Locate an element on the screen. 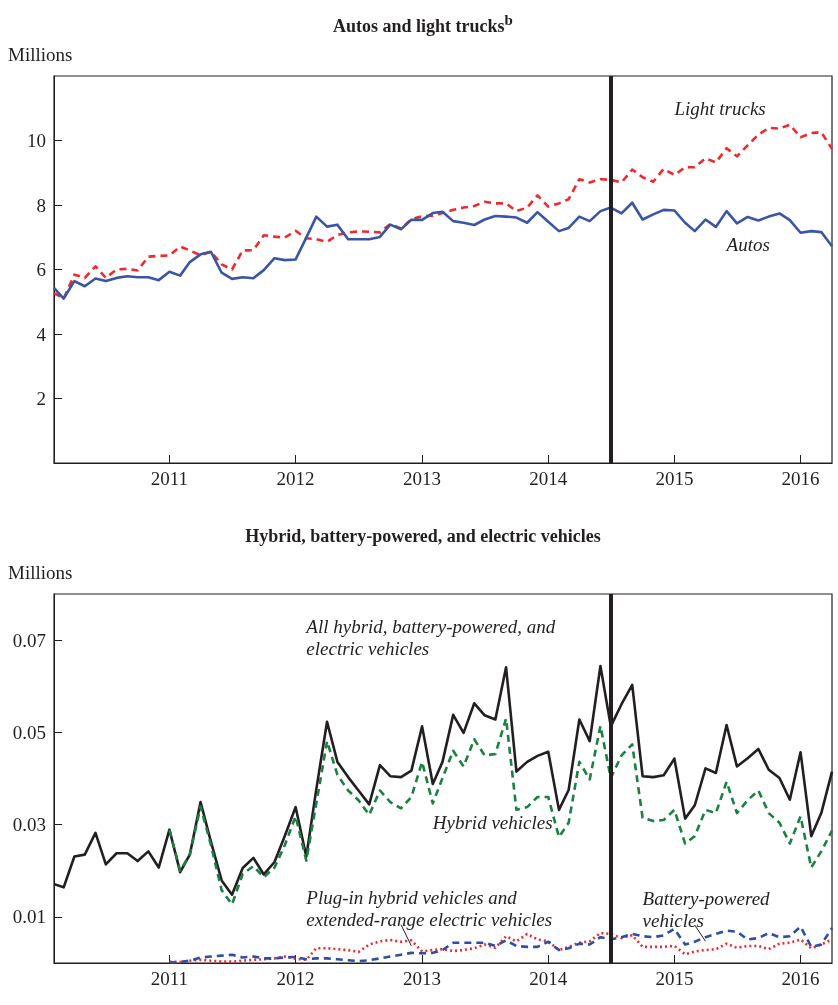 This screenshot has height=1005, width=838. y-tick-label: 0.01 is located at coordinates (29, 917).